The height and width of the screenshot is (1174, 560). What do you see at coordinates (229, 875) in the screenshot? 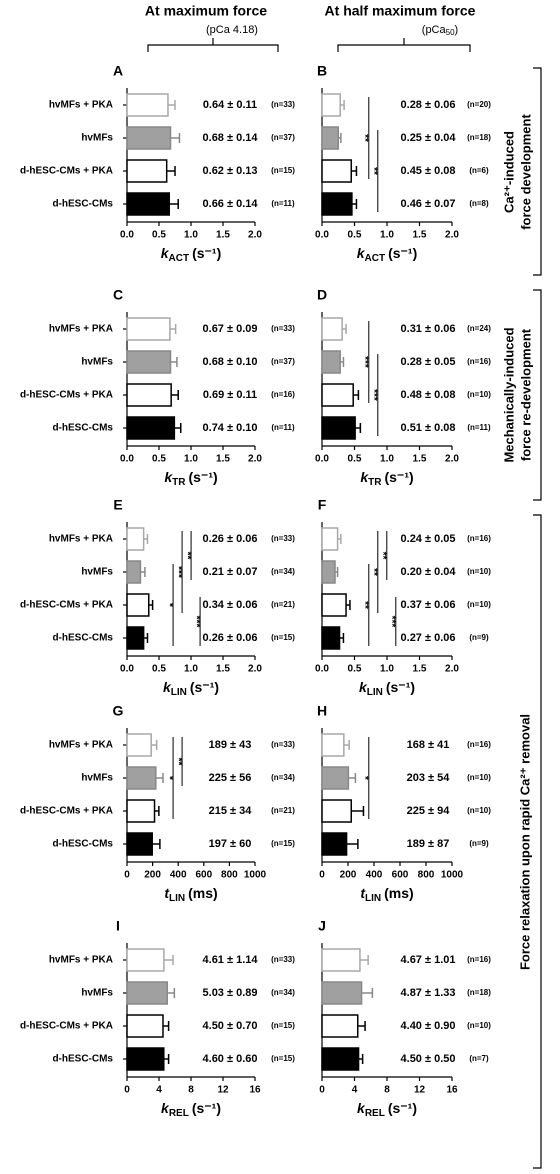
I see `x-tick-label: 800` at bounding box center [229, 875].